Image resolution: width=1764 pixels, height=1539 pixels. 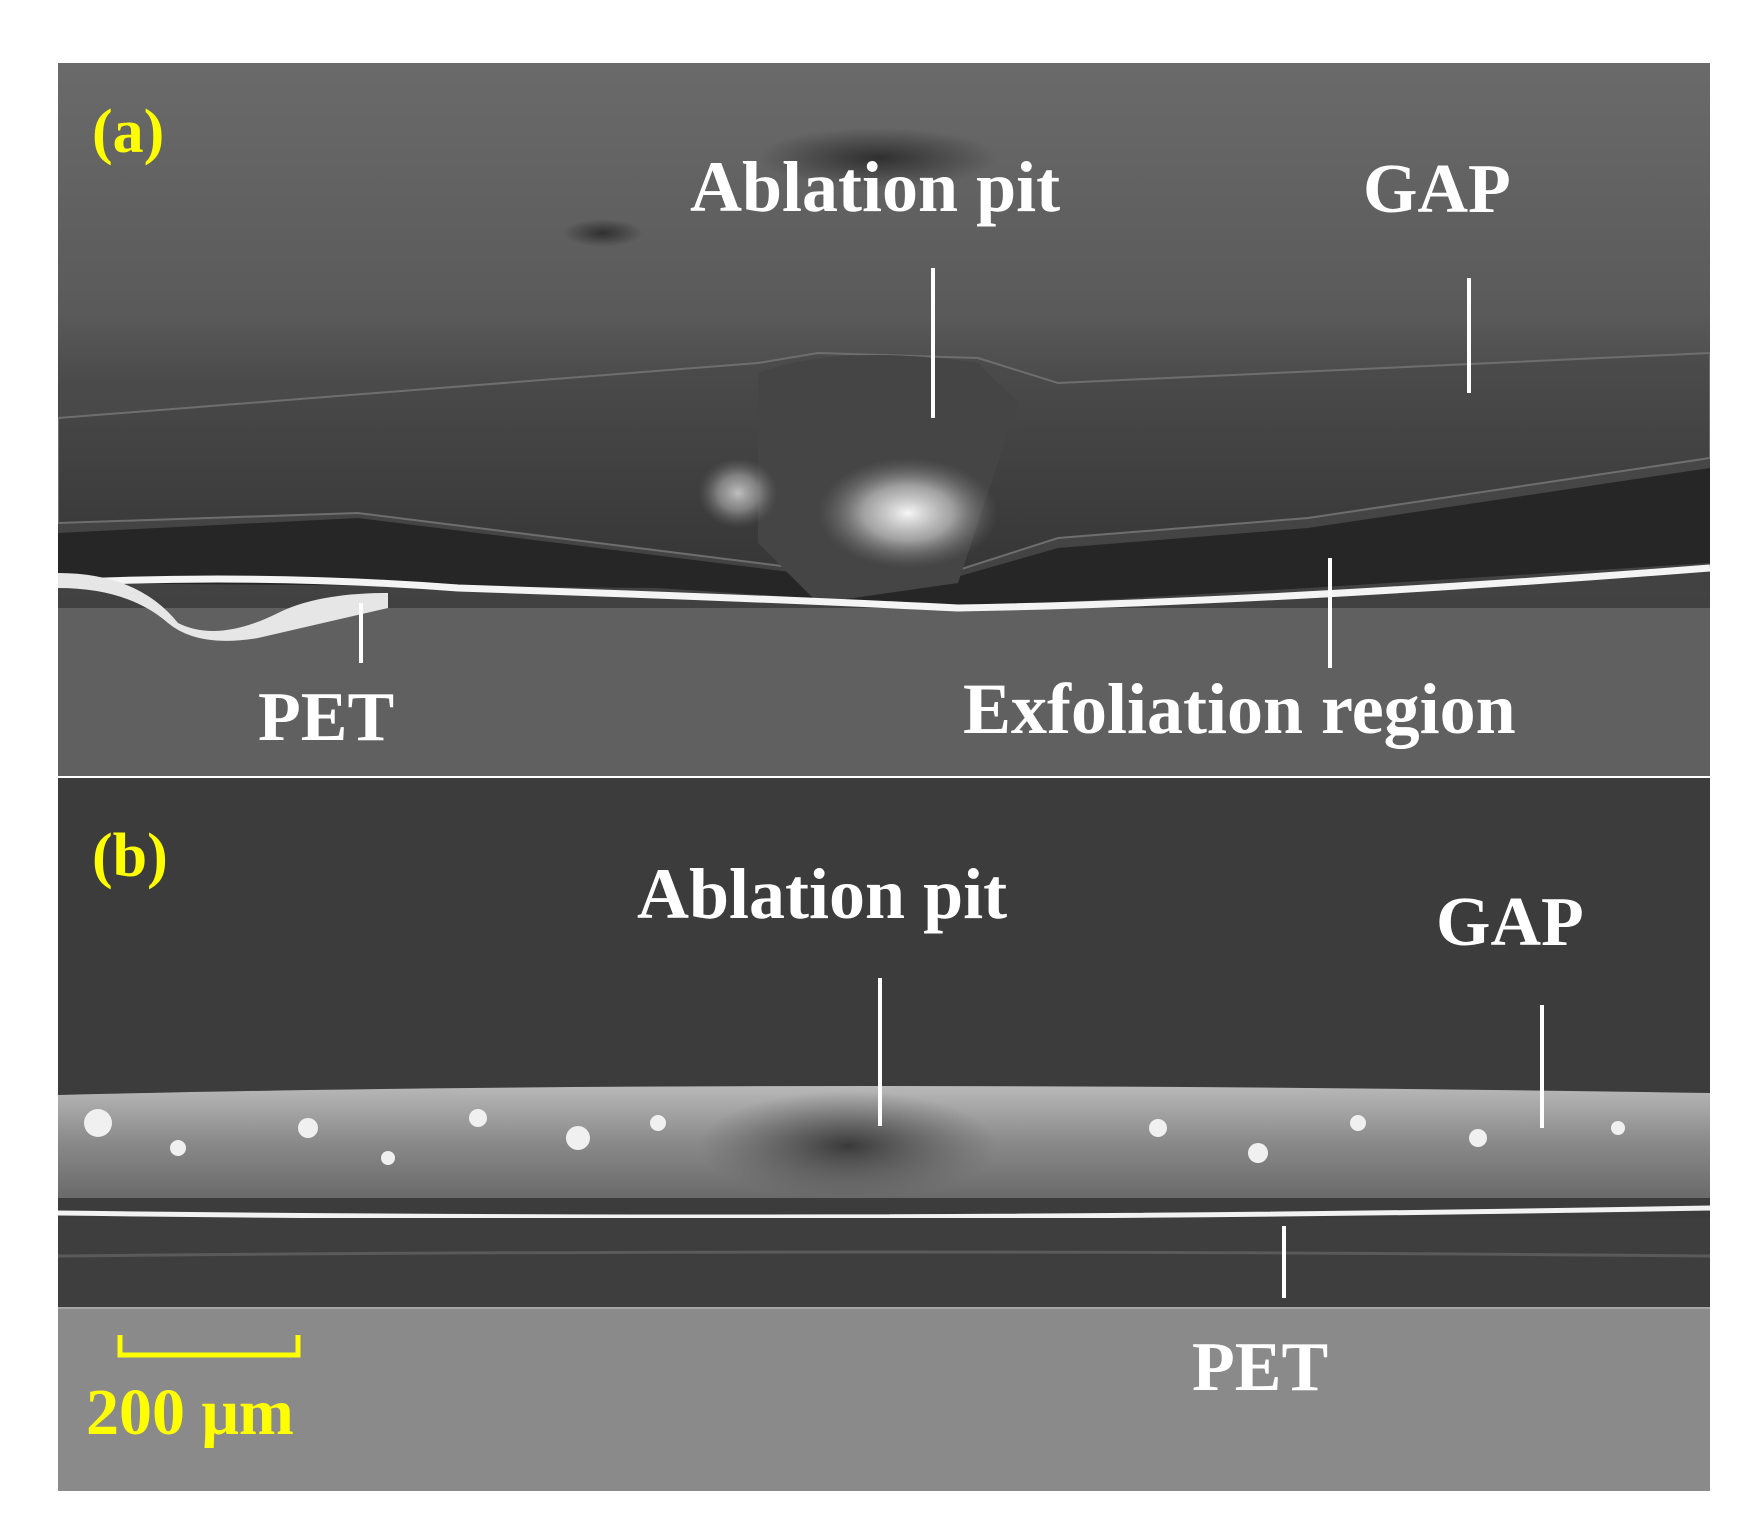 What do you see at coordinates (128, 132) in the screenshot?
I see `panel-a-letter: (a)` at bounding box center [128, 132].